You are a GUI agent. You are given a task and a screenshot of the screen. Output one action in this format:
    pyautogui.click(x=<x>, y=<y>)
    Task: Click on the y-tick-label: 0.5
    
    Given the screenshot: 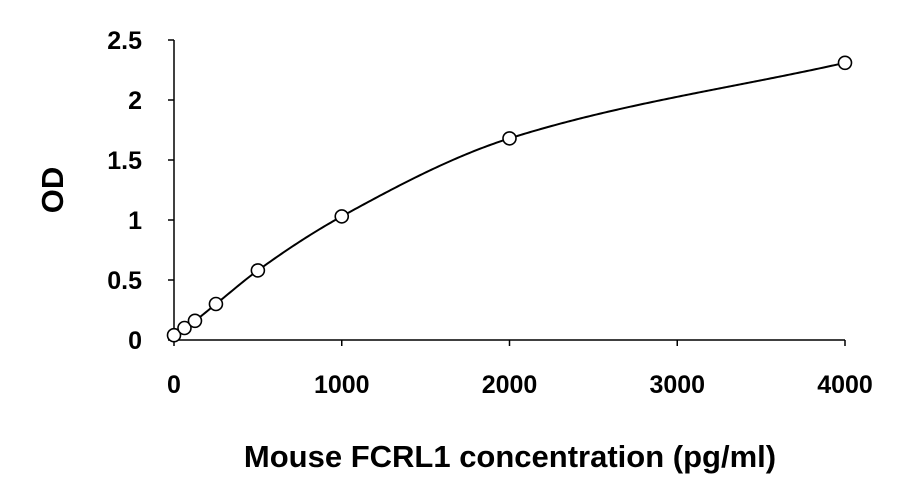 What is the action you would take?
    pyautogui.click(x=124, y=281)
    